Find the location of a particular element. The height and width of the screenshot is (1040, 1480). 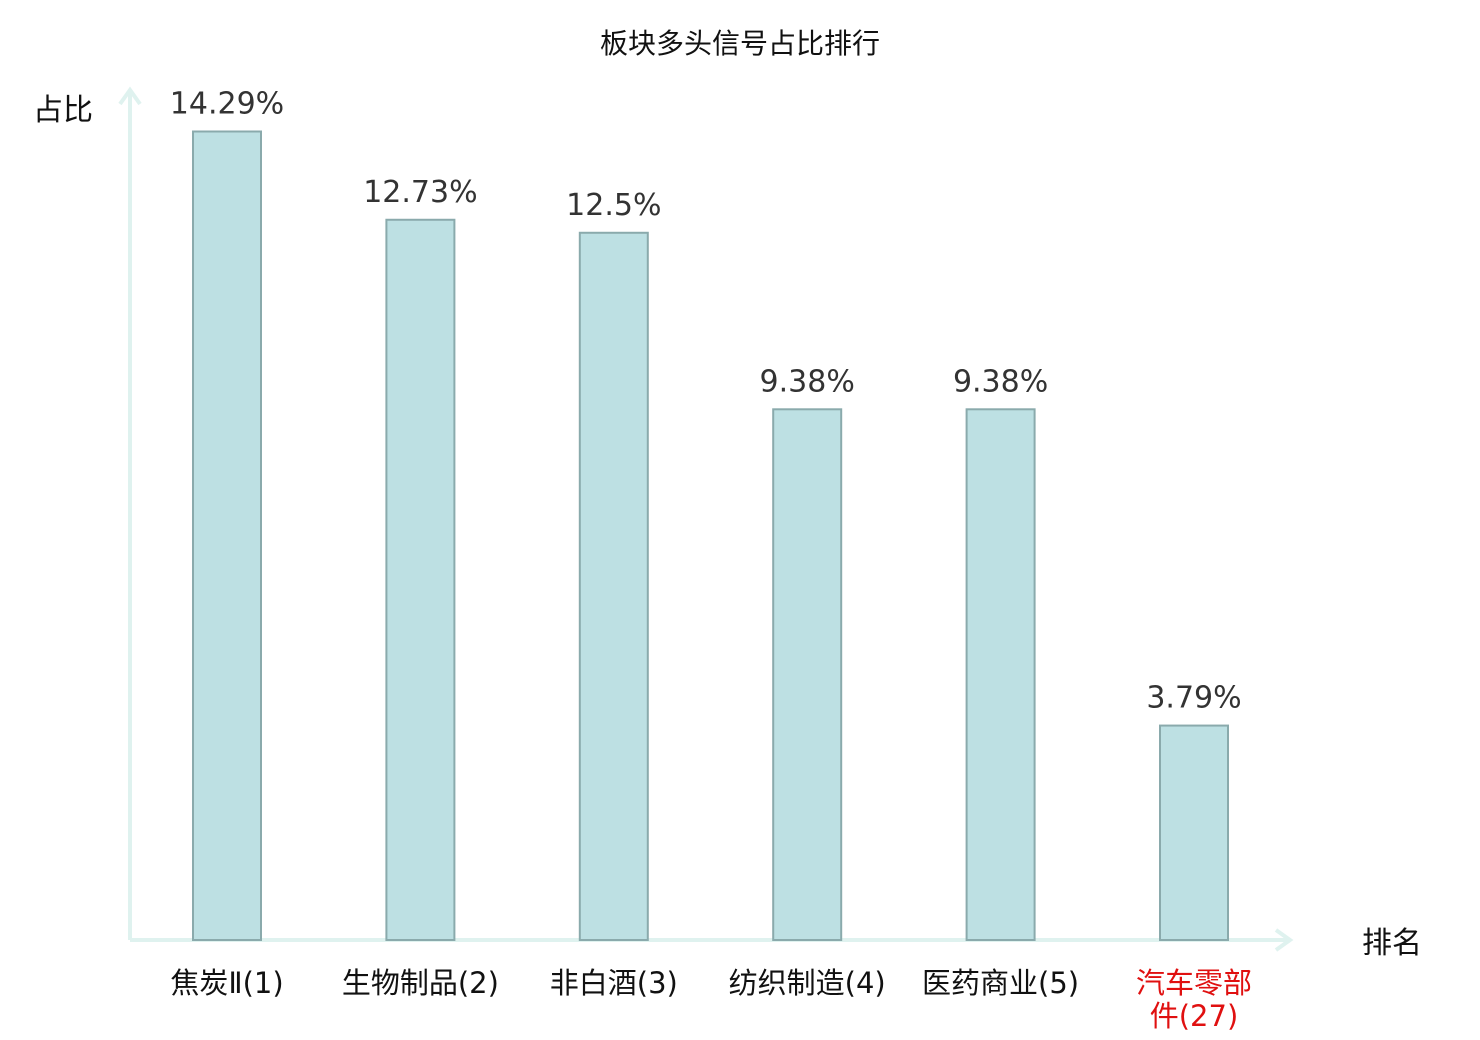

category-tick-label: 医药商业(5) is located at coordinates (1000, 983).